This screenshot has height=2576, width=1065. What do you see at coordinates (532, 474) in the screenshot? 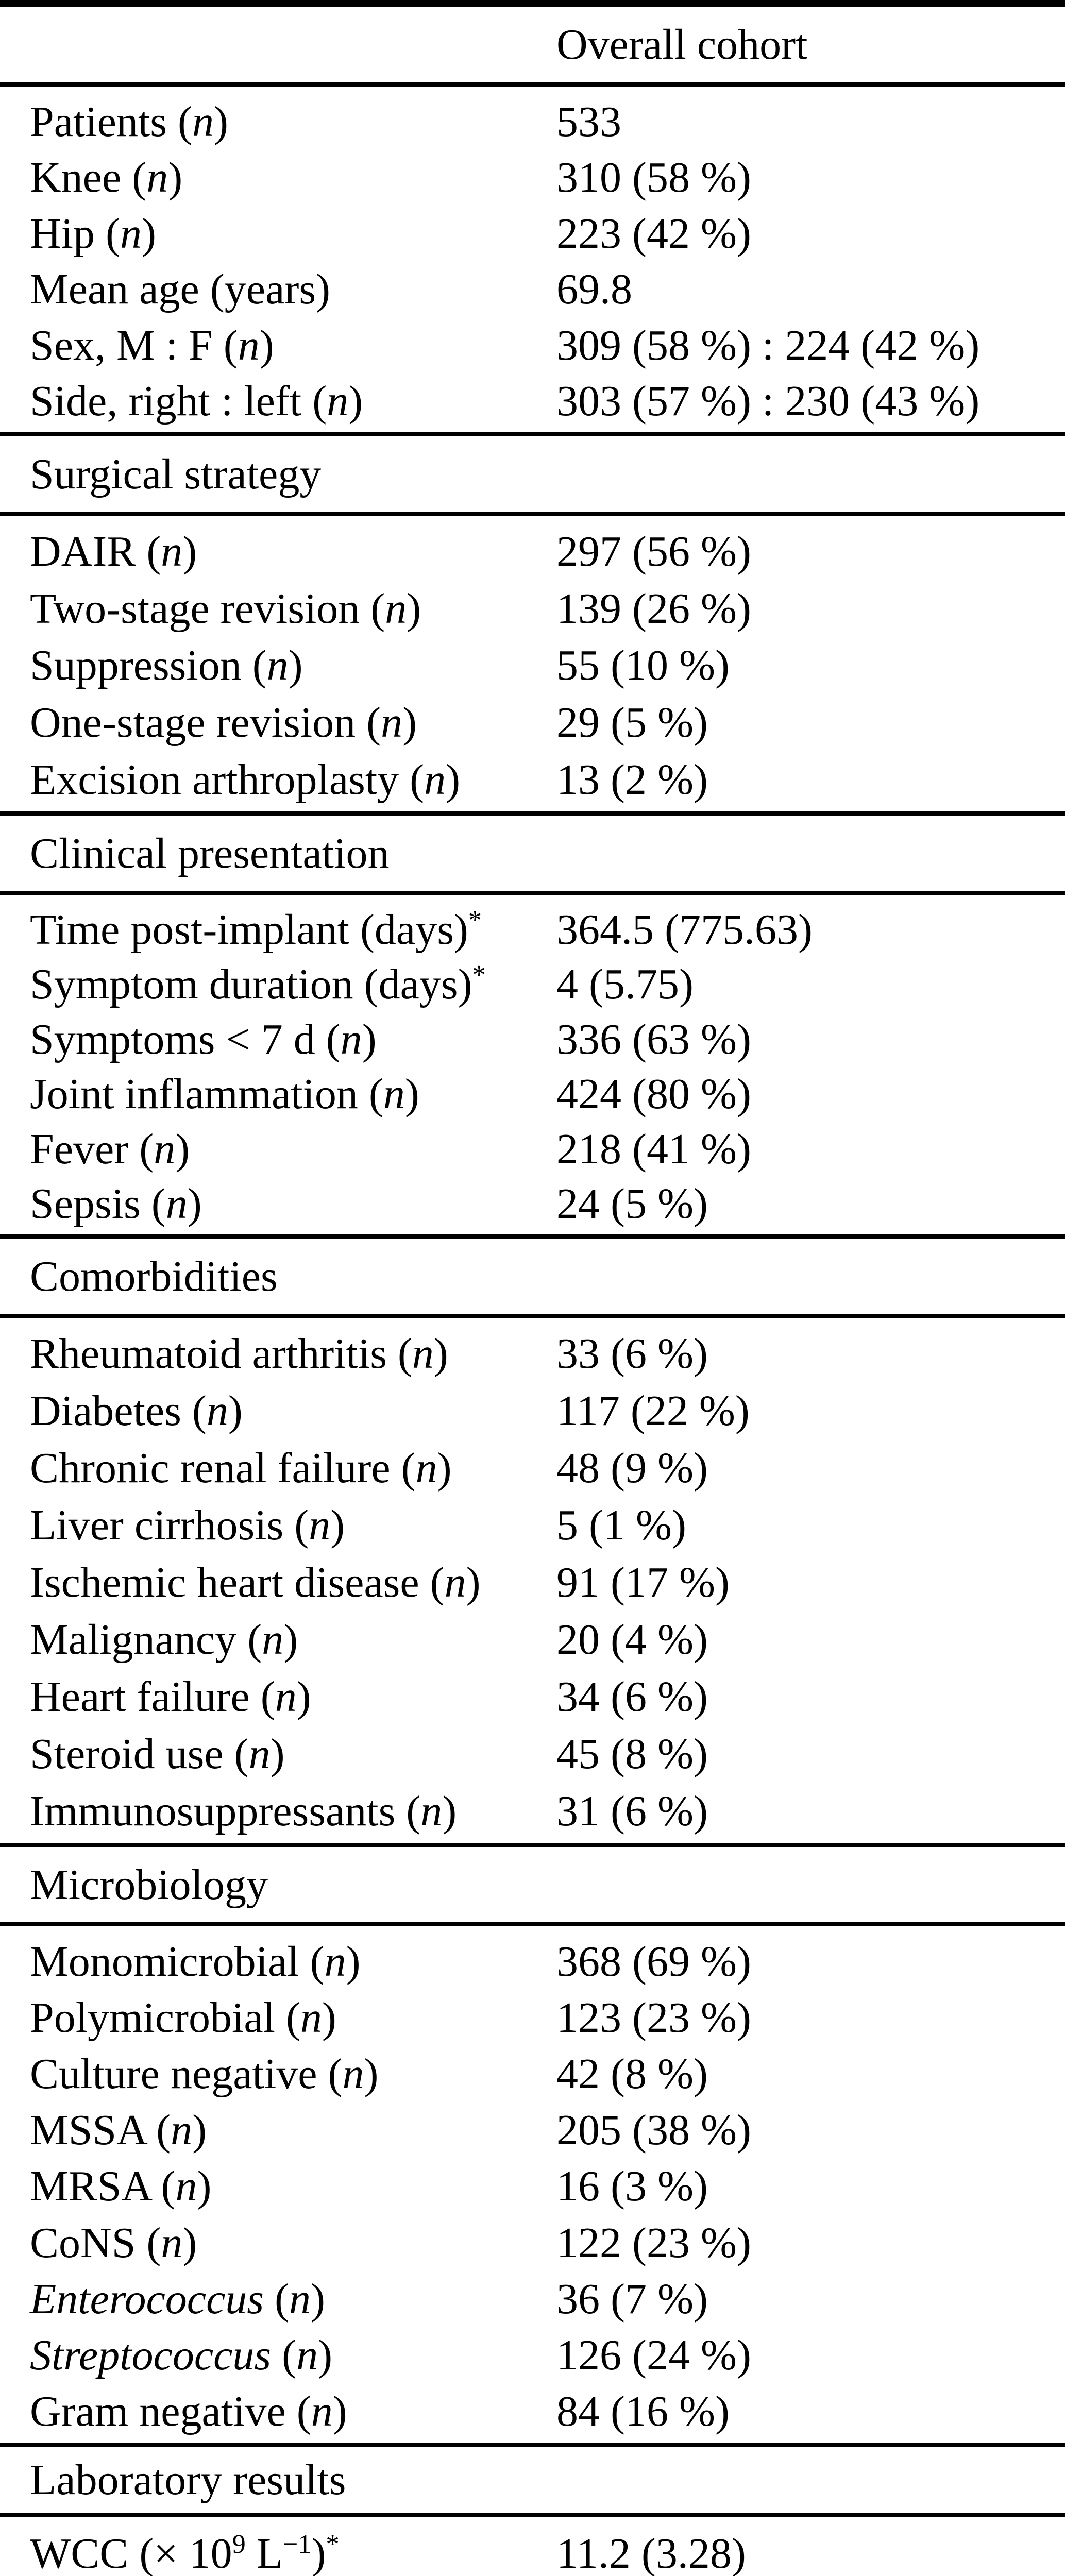
I see `section-title-band: Surgical strategy` at bounding box center [532, 474].